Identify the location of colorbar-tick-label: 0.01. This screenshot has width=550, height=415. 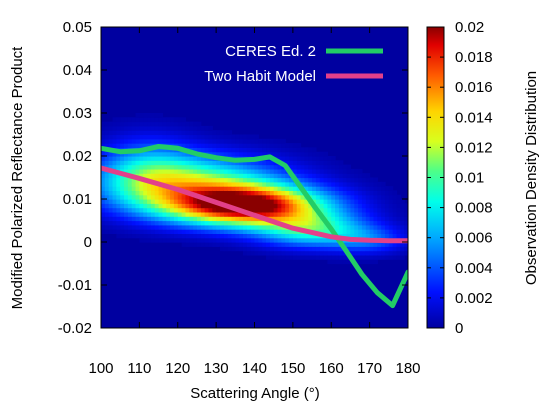
(469, 178).